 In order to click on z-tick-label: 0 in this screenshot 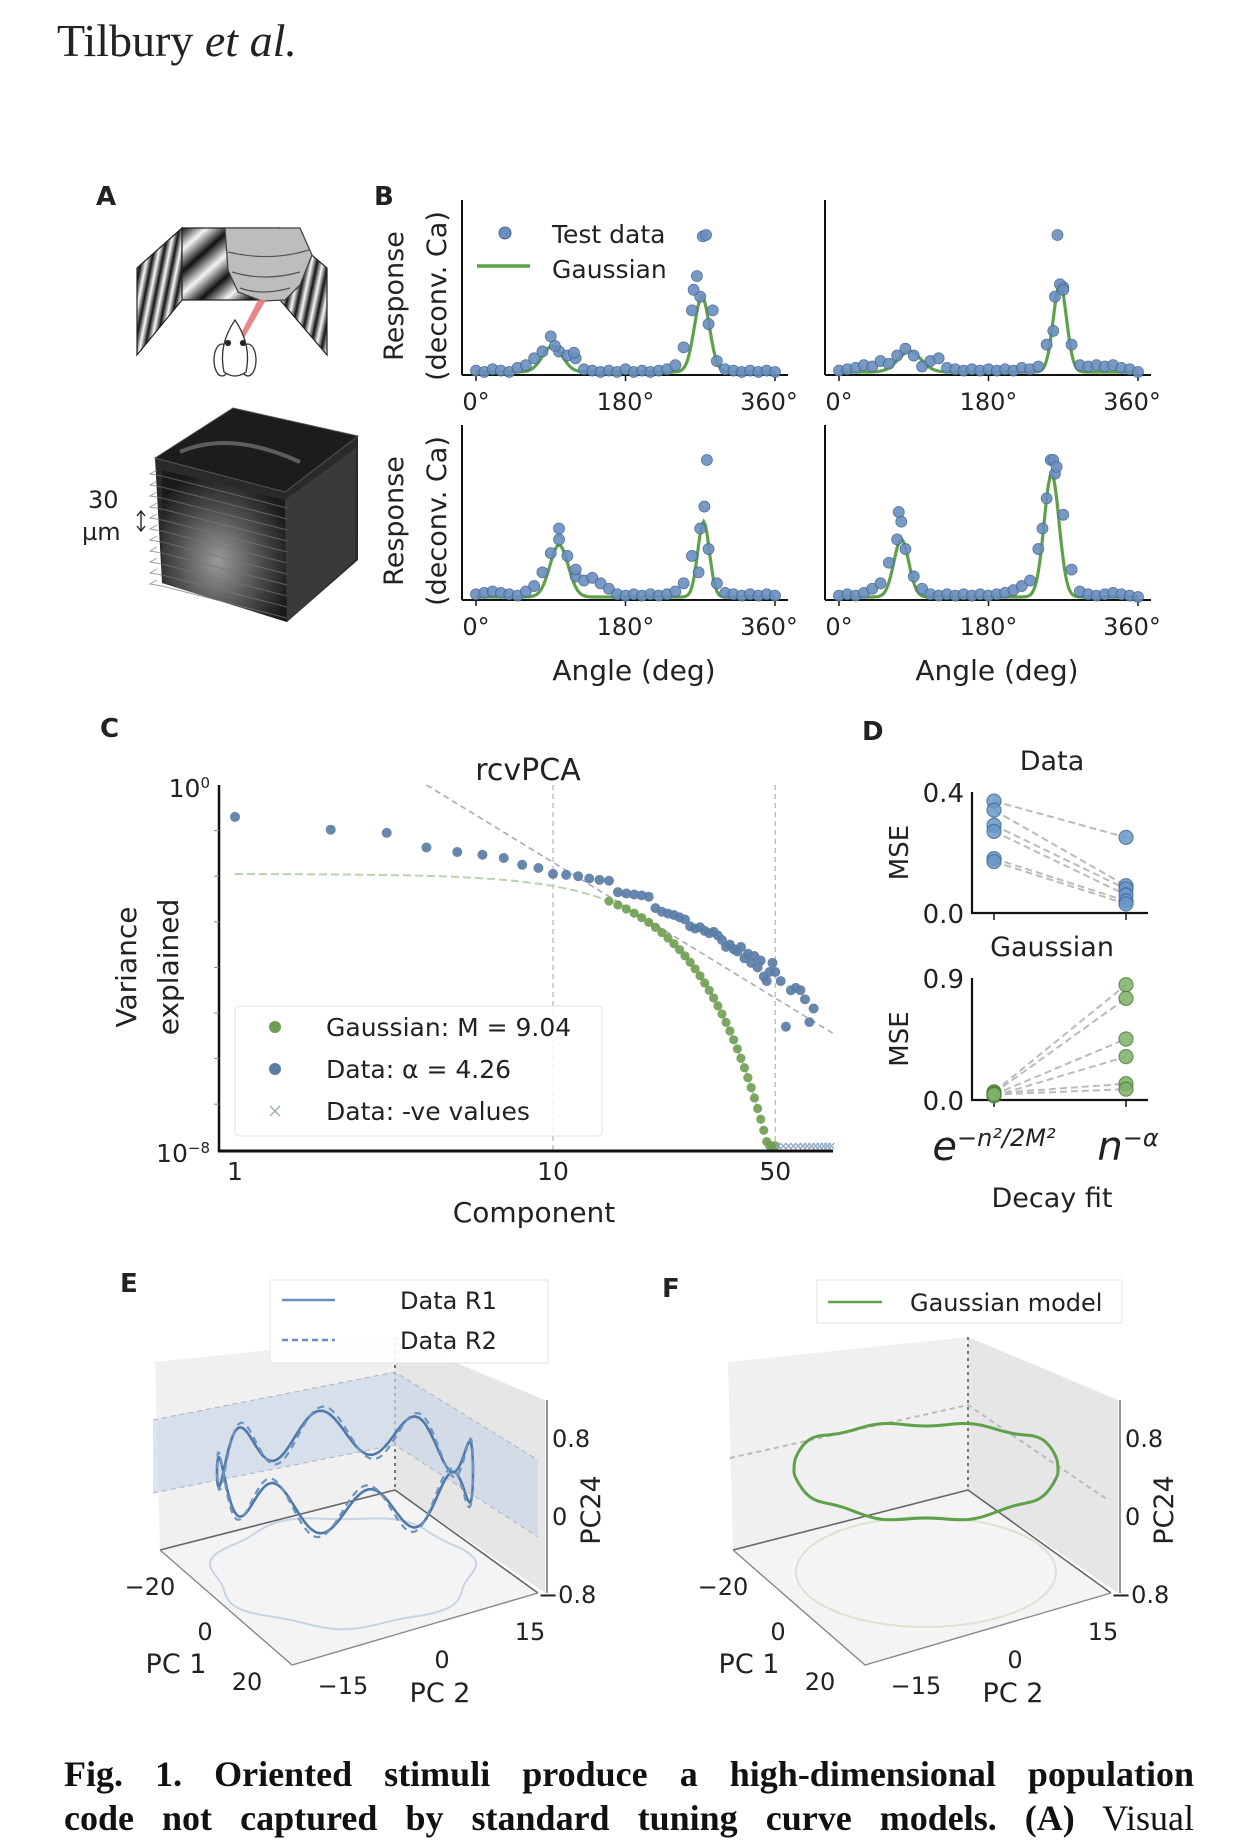, I will do `click(559, 1517)`.